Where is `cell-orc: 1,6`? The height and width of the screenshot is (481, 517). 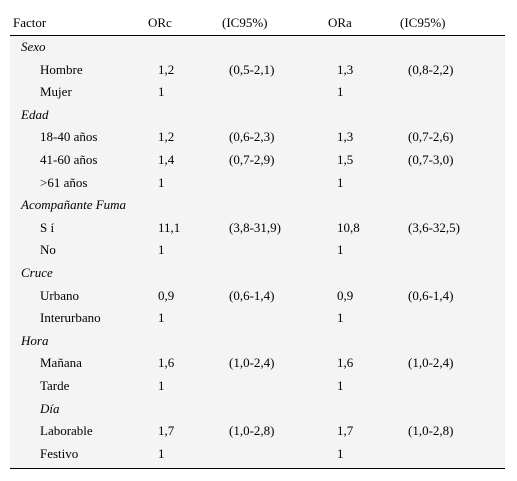 cell-orc: 1,6 is located at coordinates (166, 363).